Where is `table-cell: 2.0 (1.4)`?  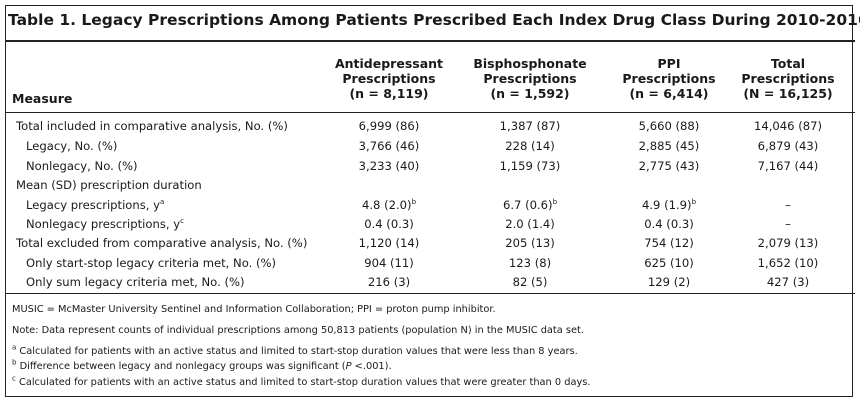 table-cell: 2.0 (1.4) is located at coordinates (530, 224).